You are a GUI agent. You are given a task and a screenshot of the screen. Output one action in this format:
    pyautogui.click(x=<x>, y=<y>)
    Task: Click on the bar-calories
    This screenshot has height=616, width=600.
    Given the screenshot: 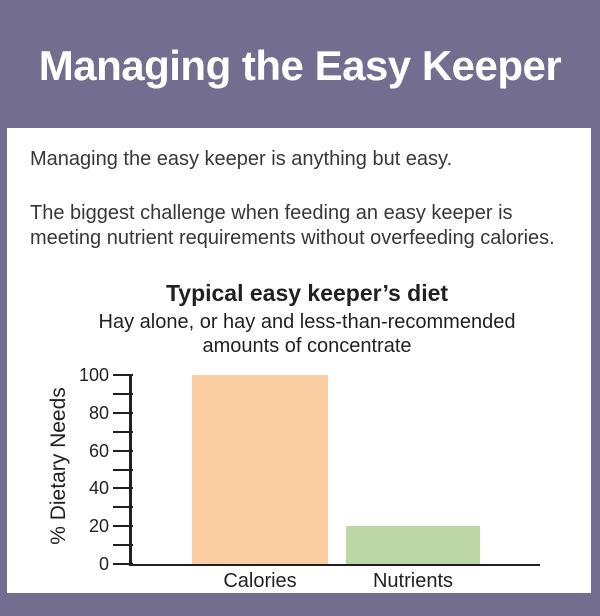 What is the action you would take?
    pyautogui.click(x=260, y=469)
    